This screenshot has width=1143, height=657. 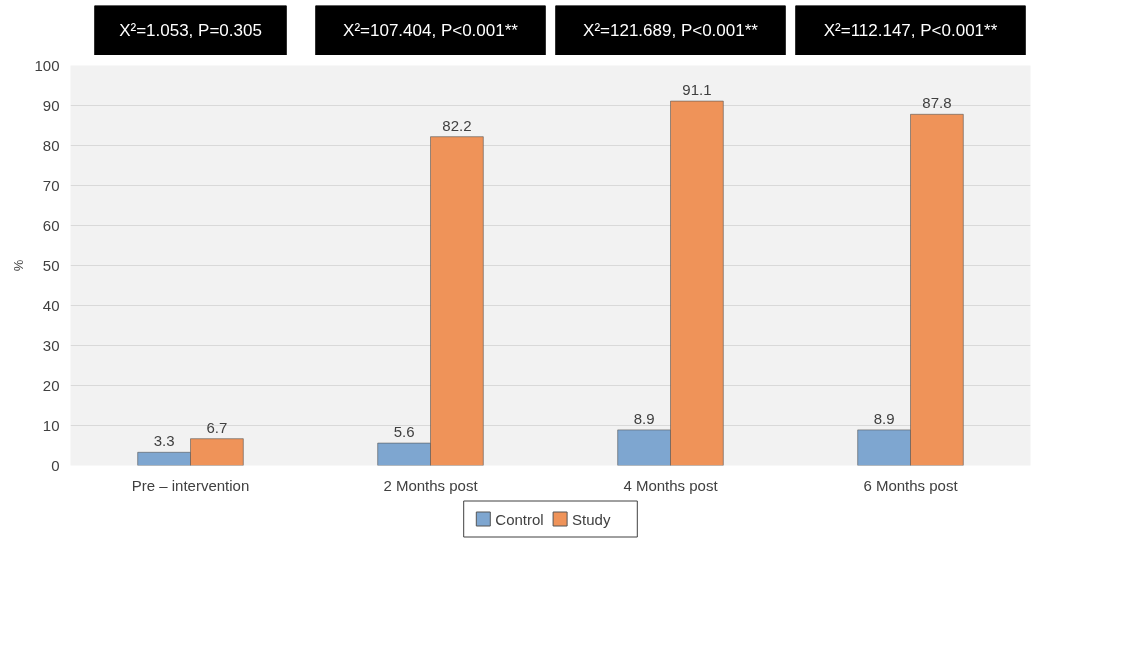 What do you see at coordinates (47, 65) in the screenshot?
I see `y-tick-label: 100` at bounding box center [47, 65].